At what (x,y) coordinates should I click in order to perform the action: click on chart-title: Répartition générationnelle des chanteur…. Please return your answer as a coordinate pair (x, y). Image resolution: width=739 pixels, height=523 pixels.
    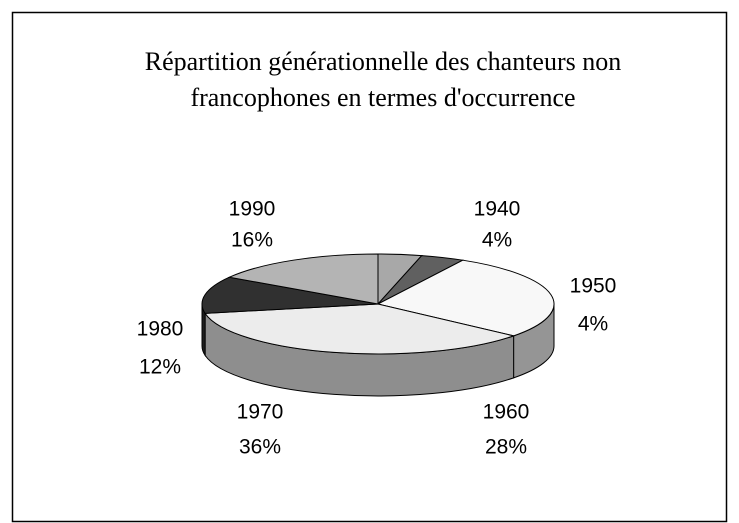
    Looking at the image, I should click on (383, 79).